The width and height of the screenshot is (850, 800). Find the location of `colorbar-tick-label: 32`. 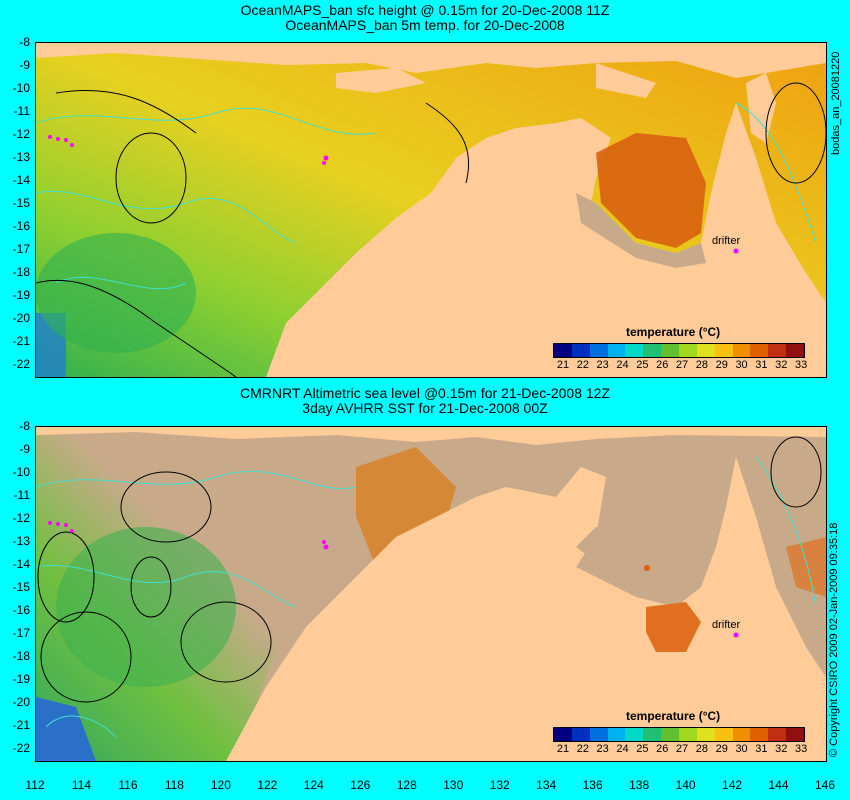

colorbar-tick-label: 32 is located at coordinates (781, 365).